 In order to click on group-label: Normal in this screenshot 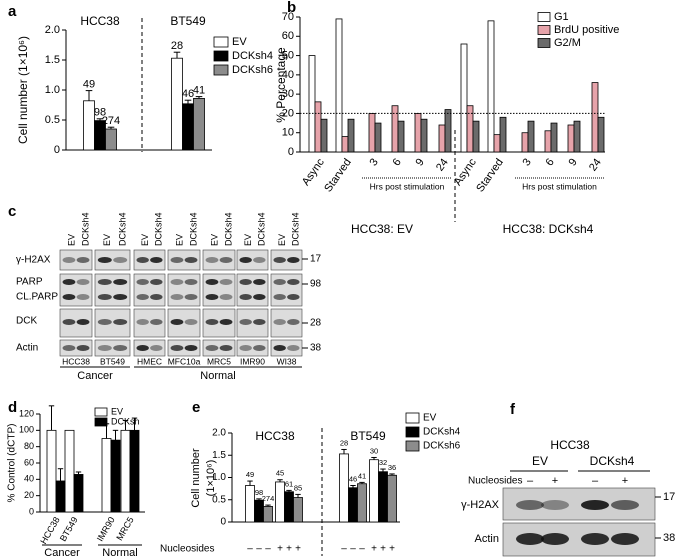, I will do `click(119, 553)`.